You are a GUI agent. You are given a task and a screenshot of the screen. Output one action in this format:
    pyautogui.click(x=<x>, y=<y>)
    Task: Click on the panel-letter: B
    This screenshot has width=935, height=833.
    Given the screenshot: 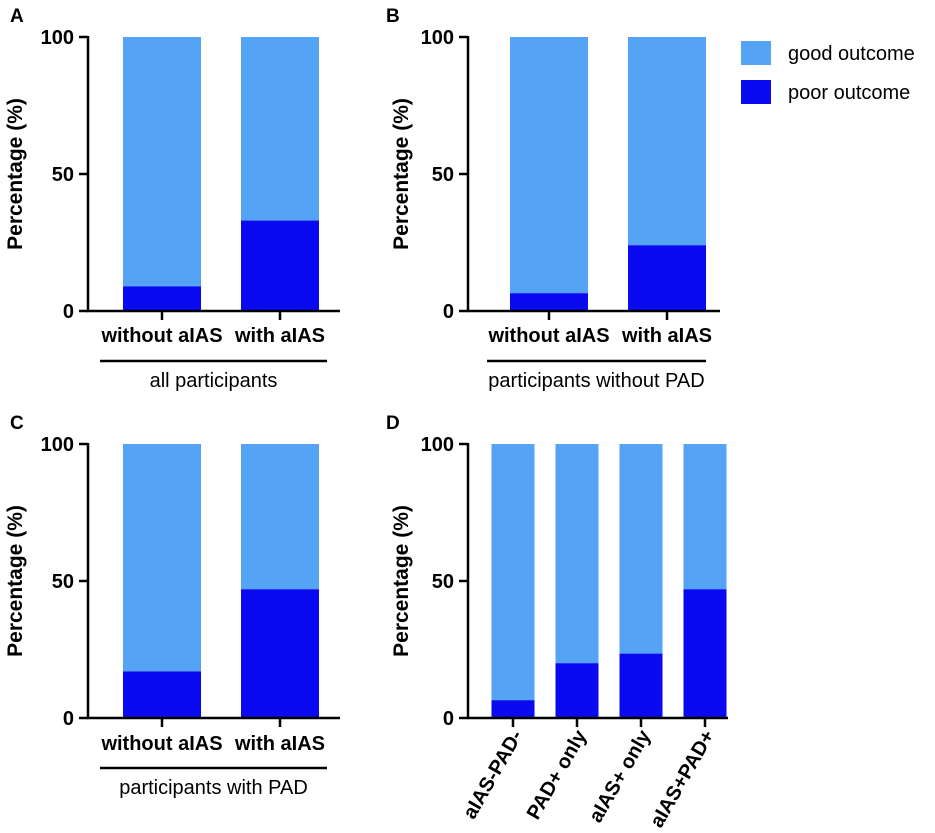 What is the action you would take?
    pyautogui.click(x=393, y=16)
    